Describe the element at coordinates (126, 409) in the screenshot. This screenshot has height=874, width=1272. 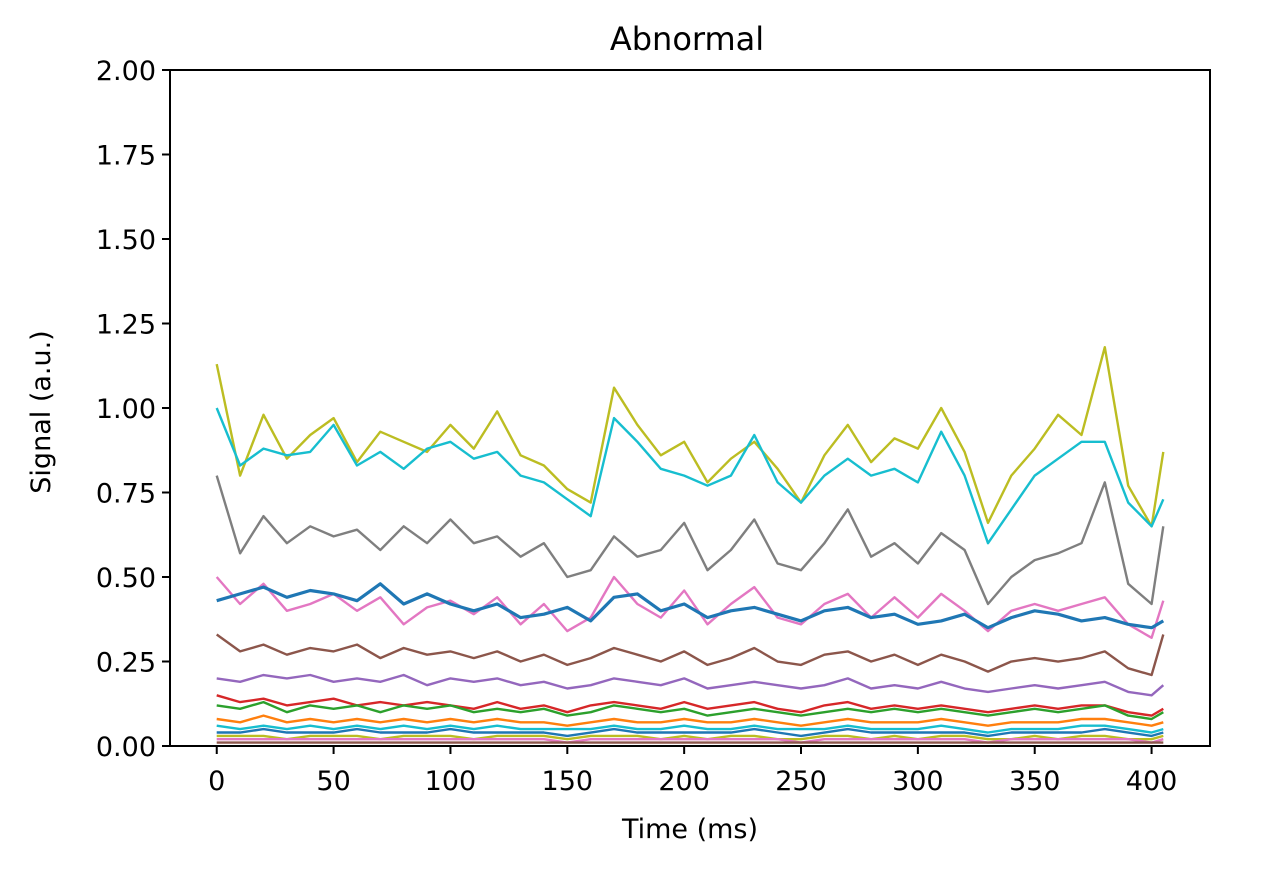
I see `y-tick-label: 1.00` at that location.